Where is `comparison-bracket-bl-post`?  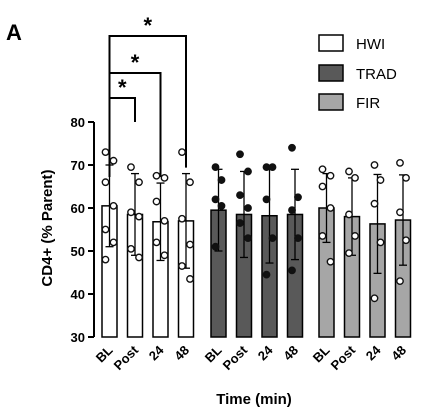 comparison-bracket-bl-post is located at coordinates (122, 109).